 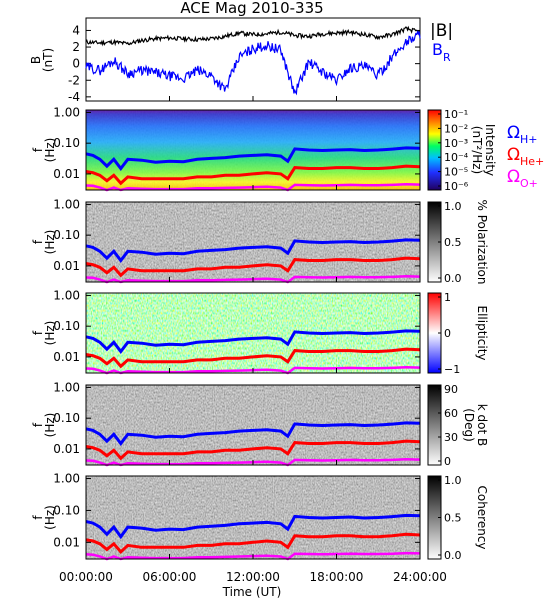 What do you see at coordinates (451, 437) in the screenshot?
I see `colorbar-tick-label: 30` at bounding box center [451, 437].